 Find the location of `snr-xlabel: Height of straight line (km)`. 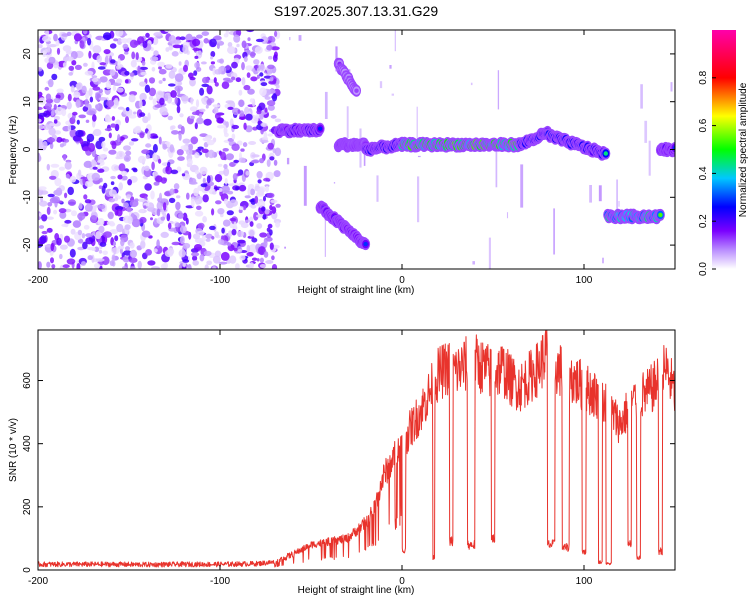

snr-xlabel: Height of straight line (km) is located at coordinates (356, 590).